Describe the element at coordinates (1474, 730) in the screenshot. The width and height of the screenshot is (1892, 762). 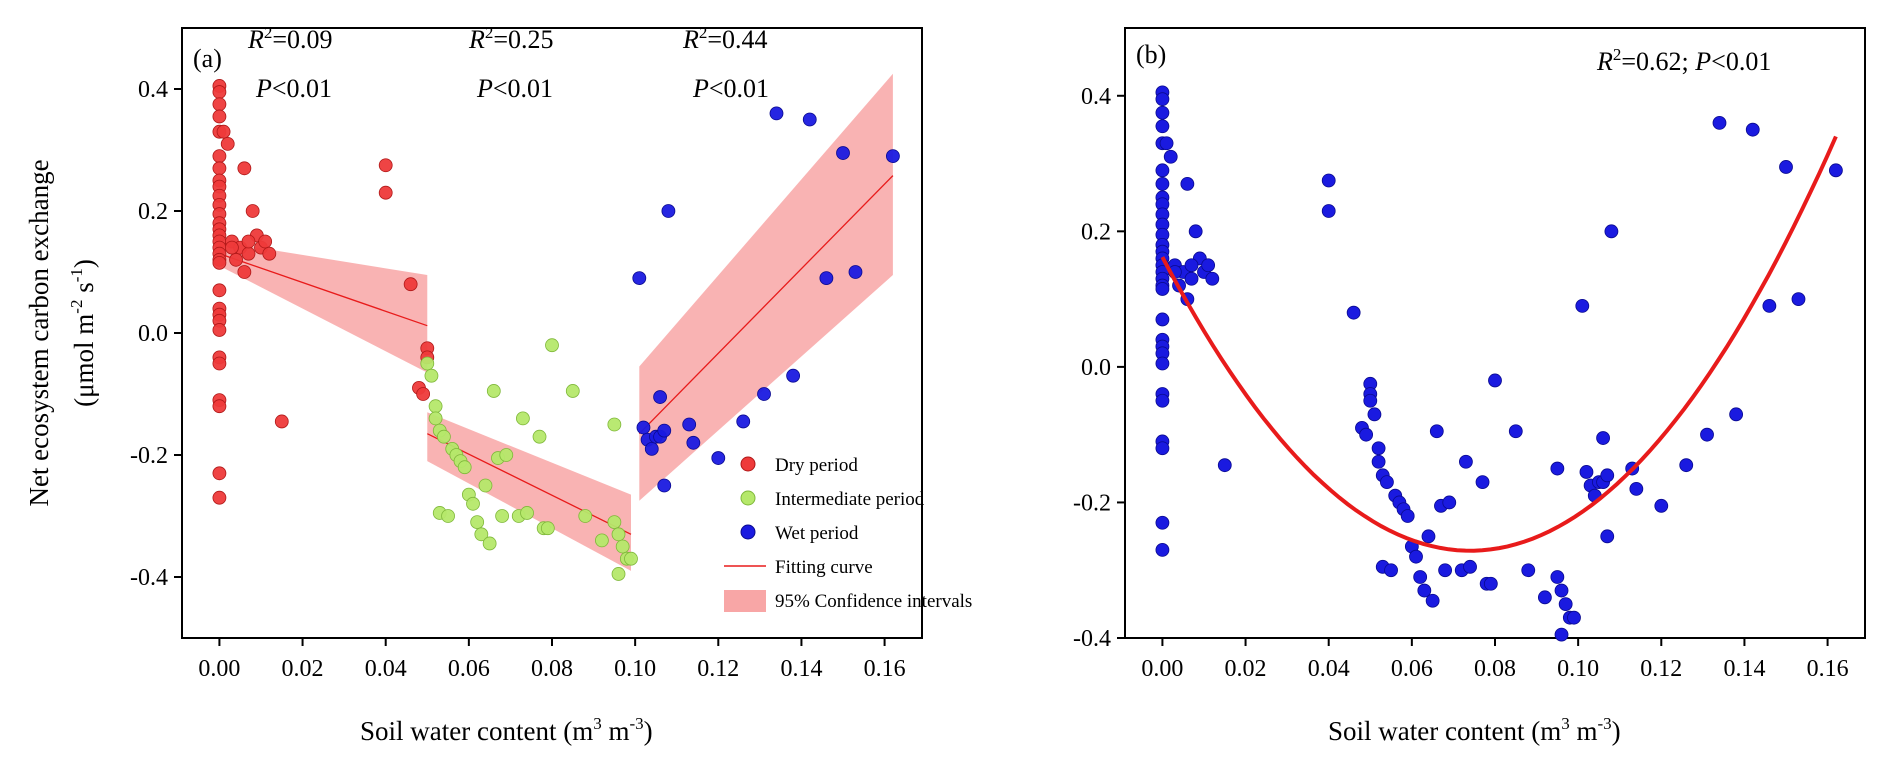
I see `panel-b-x-axis-label: Soil water content (m3 m-3)` at that location.